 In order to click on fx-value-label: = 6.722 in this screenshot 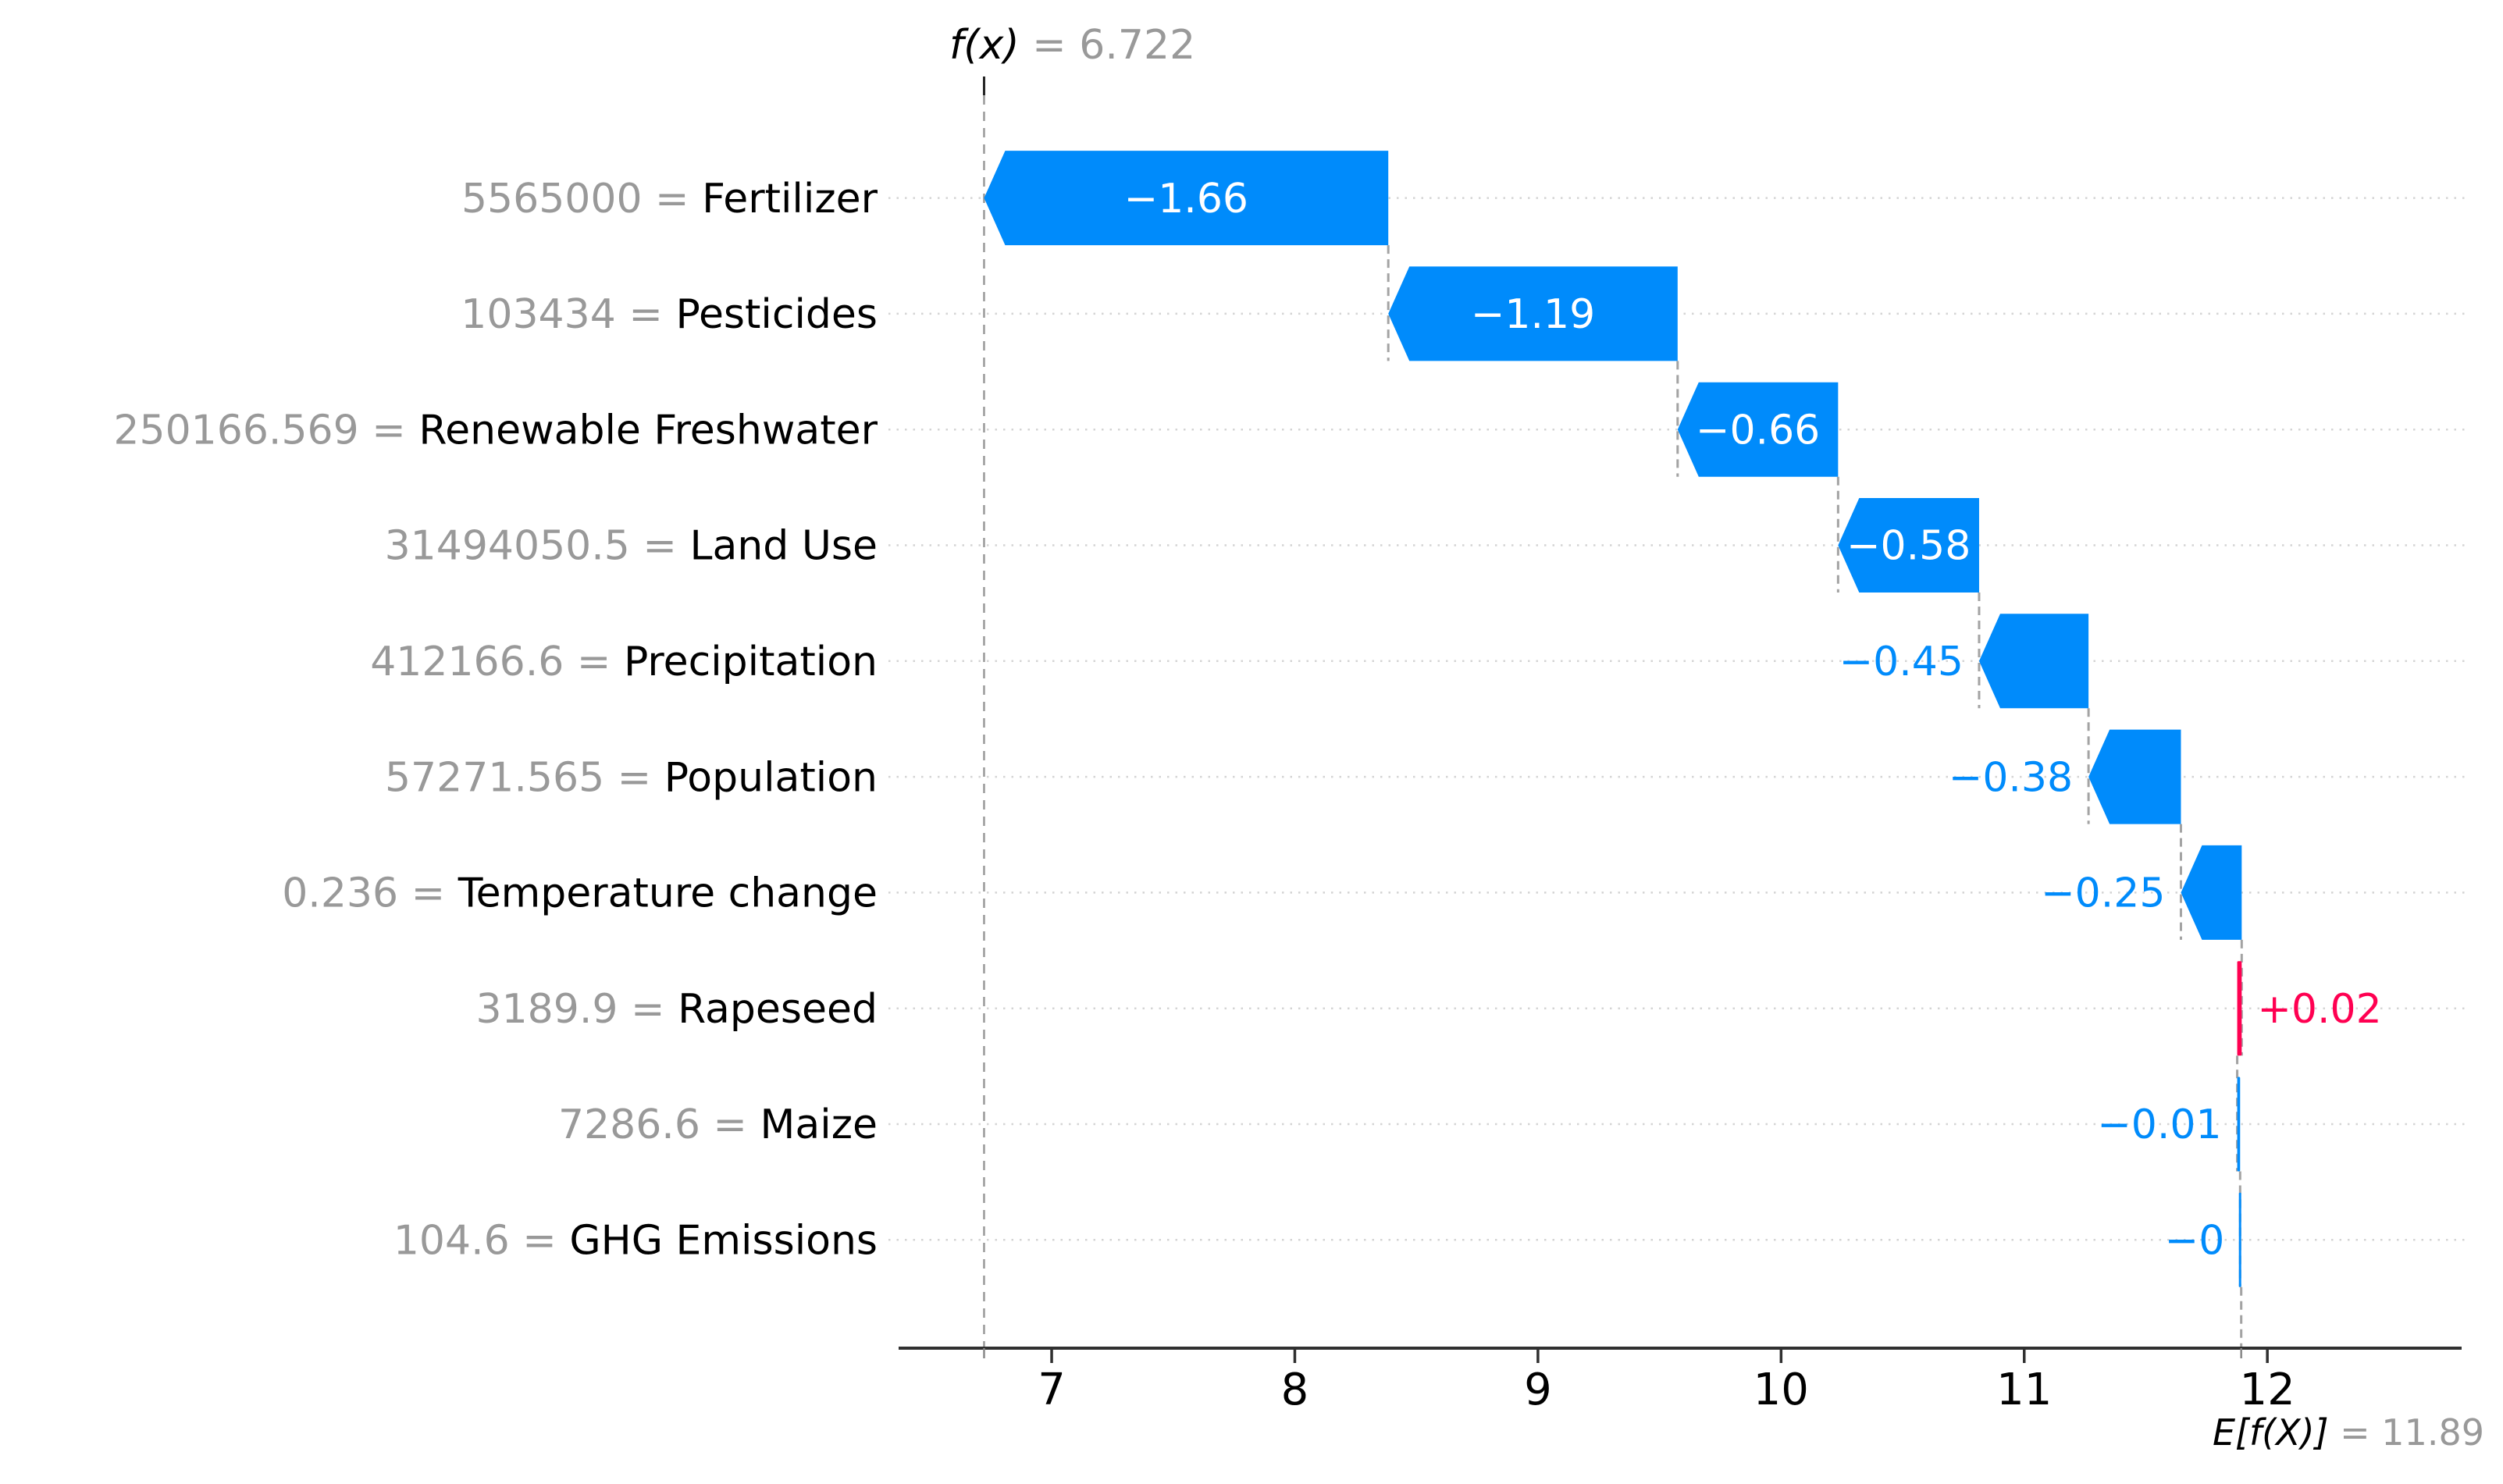, I will do `click(1107, 45)`.